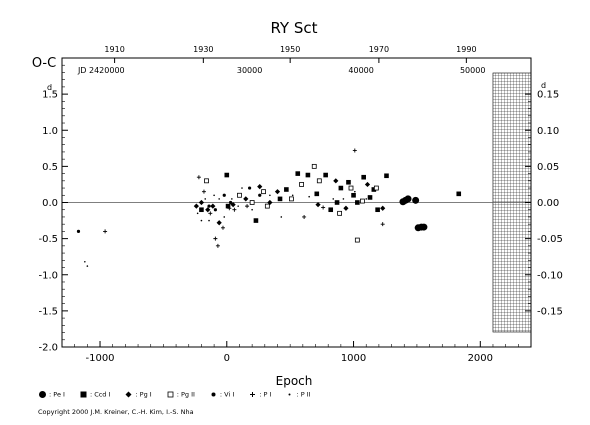 This screenshot has width=590, height=425. What do you see at coordinates (548, 167) in the screenshot?
I see `right-tick-label: 0.05` at bounding box center [548, 167].